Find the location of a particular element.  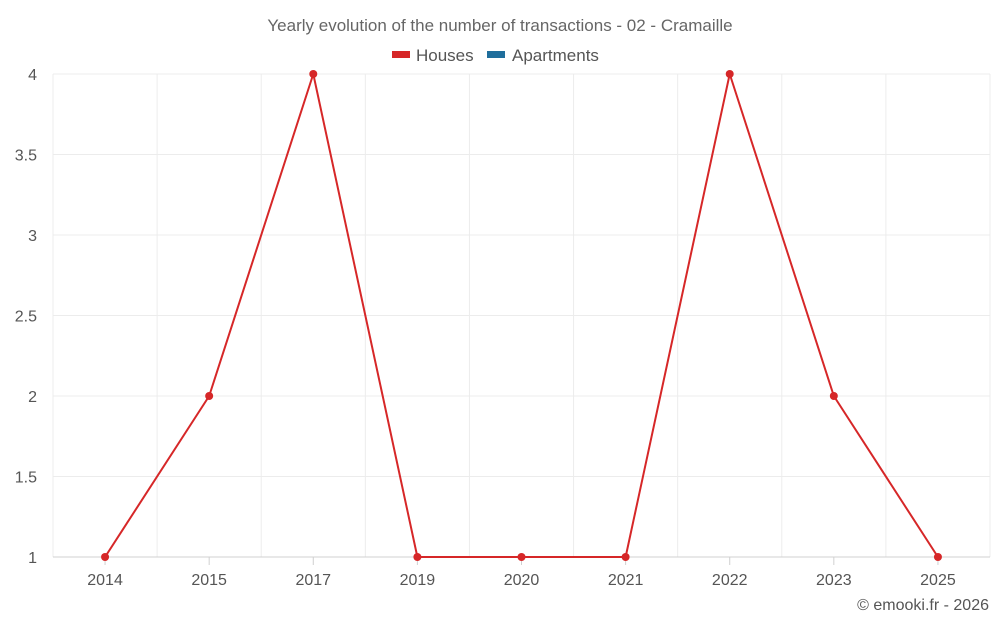

credit-text: © emooki.fr - 2026 is located at coordinates (923, 605).